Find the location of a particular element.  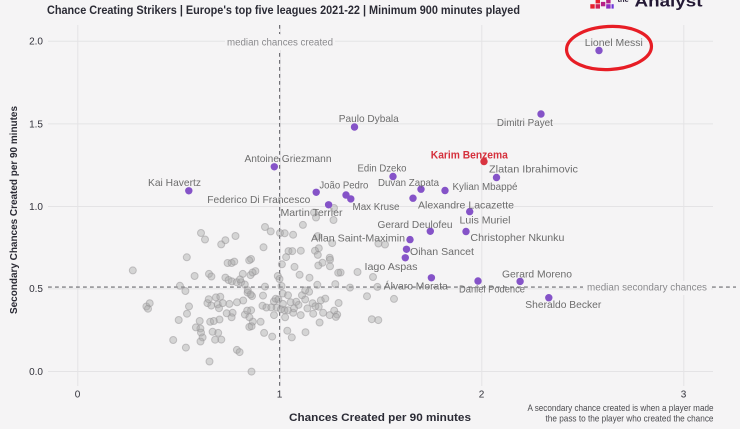

svg-text: Martin Terrier is located at coordinates (312, 213).